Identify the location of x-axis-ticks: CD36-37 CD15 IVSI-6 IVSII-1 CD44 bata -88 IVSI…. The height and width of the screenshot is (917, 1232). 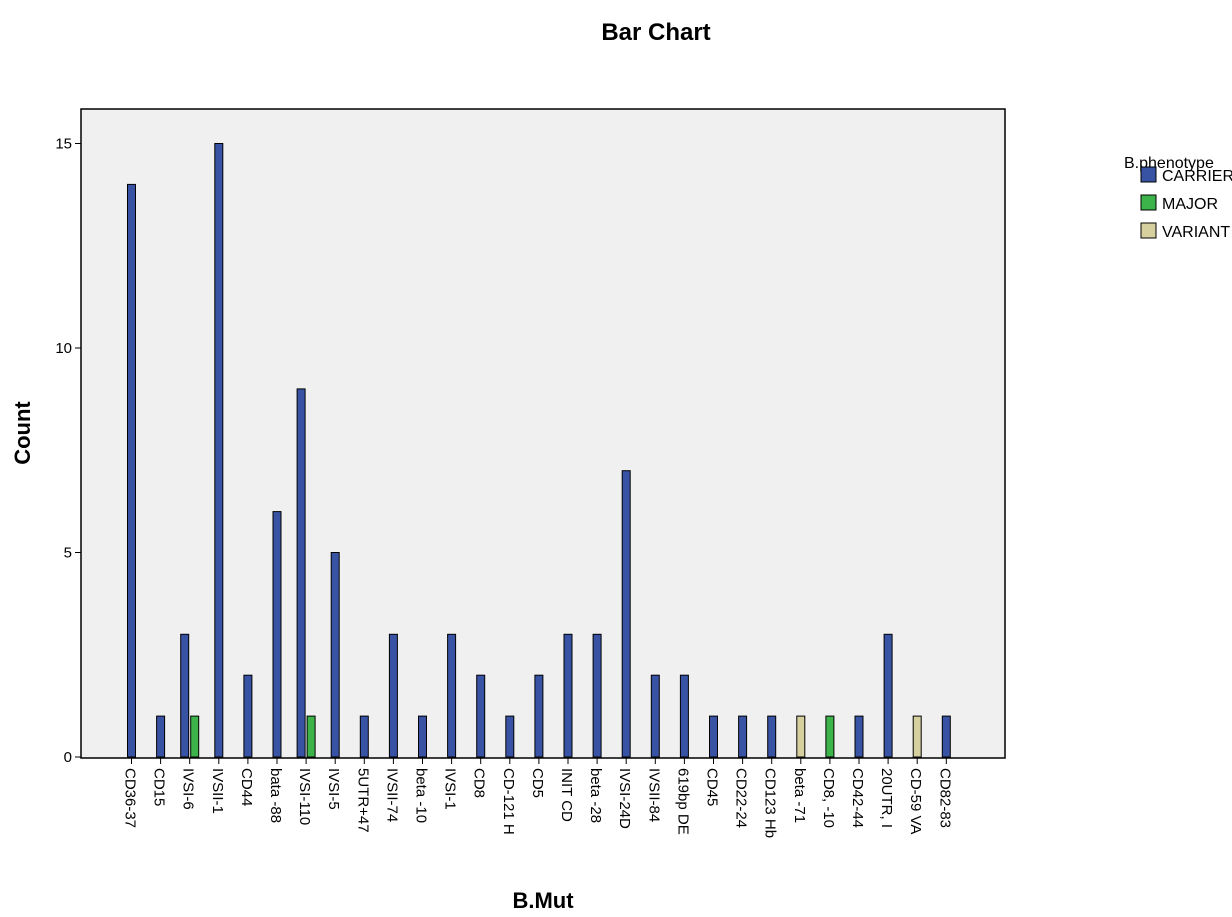
(537, 798).